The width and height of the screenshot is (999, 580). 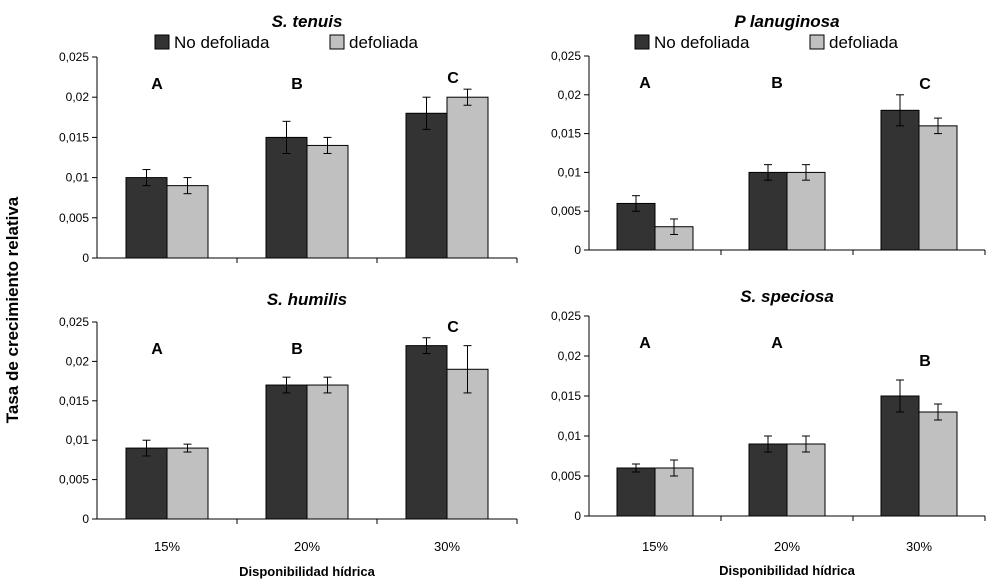 I want to click on panel-title: P lanuginosa, so click(x=786, y=21).